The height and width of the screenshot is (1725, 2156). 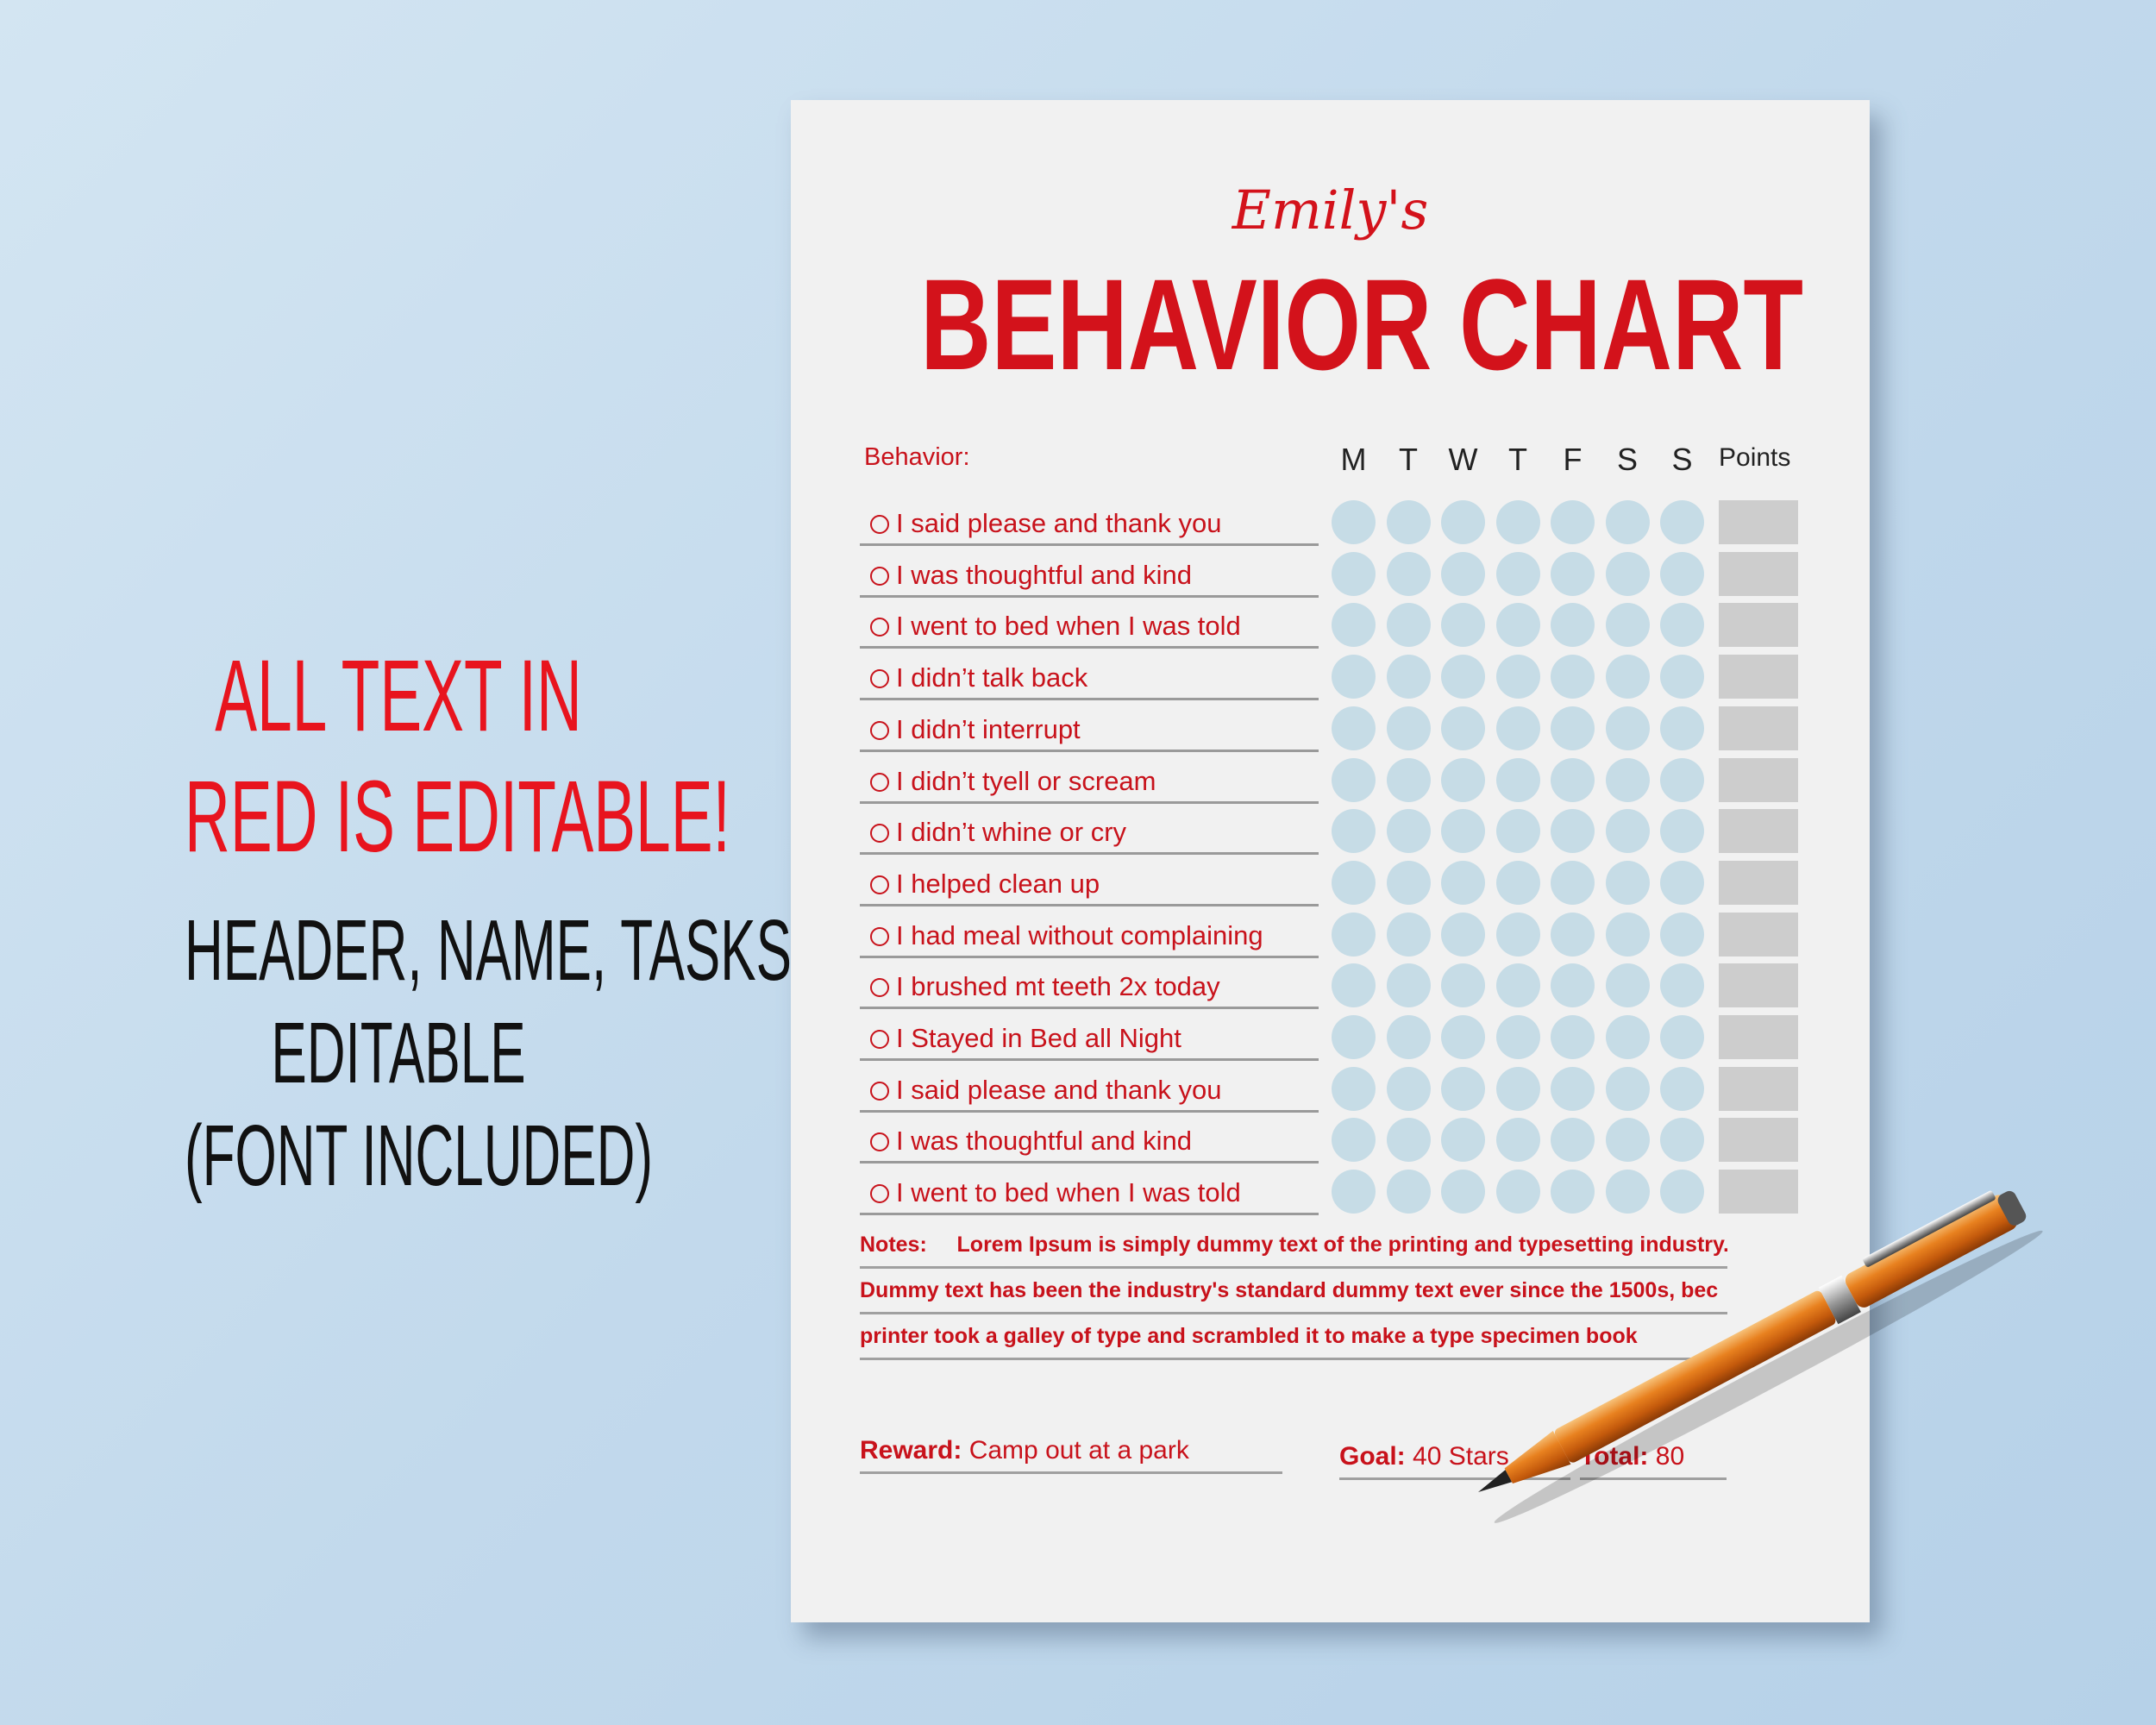 What do you see at coordinates (1089, 937) in the screenshot?
I see `behavior-text: I had meal without complaining` at bounding box center [1089, 937].